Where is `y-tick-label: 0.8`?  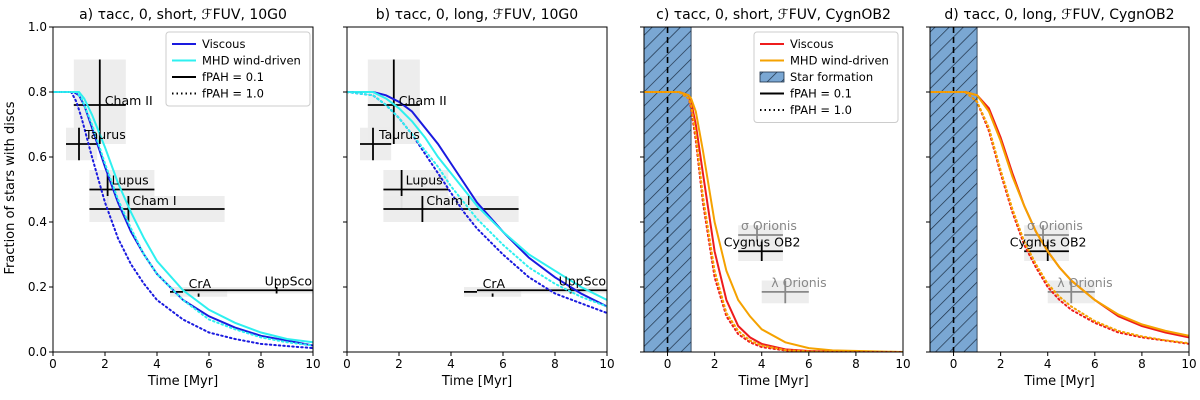
y-tick-label: 0.8 is located at coordinates (37, 92).